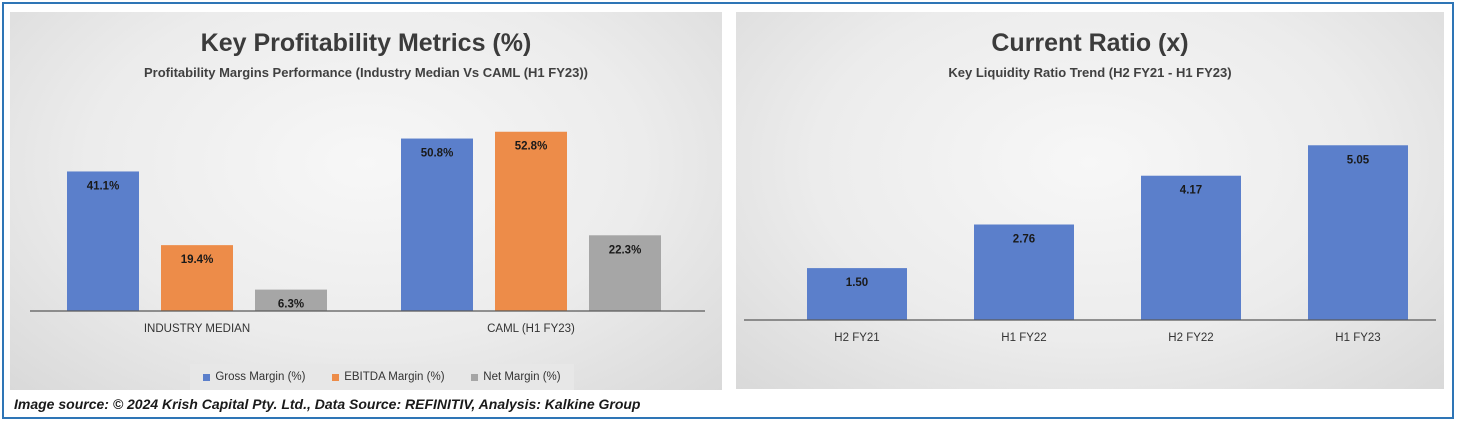 The height and width of the screenshot is (423, 1458). I want to click on legend-item-net-margin: Net Margin (%), so click(516, 377).